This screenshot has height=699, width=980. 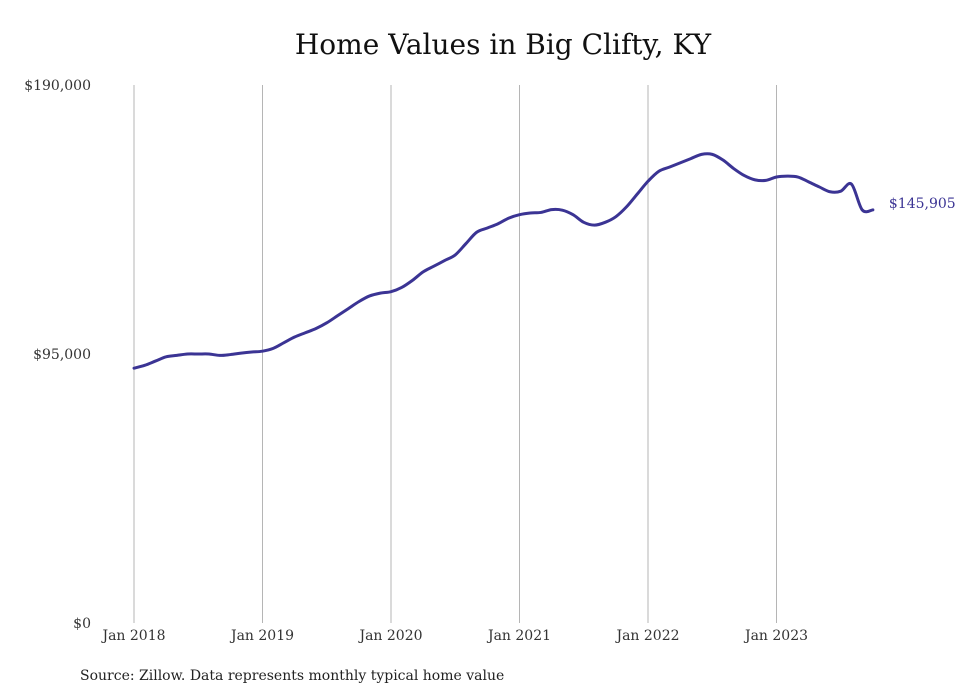 What do you see at coordinates (775, 636) in the screenshot?
I see `x-tick-label: Jan 2023` at bounding box center [775, 636].